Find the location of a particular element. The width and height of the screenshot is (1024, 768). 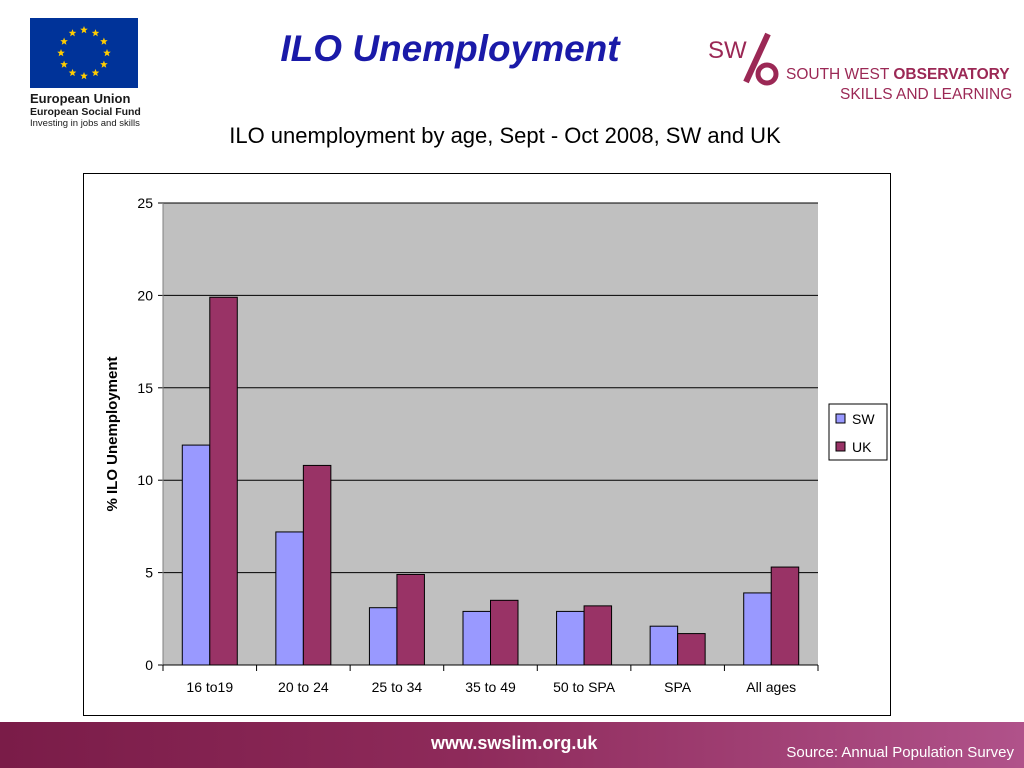

x-tick-label: 35 to 49 is located at coordinates (490, 687).